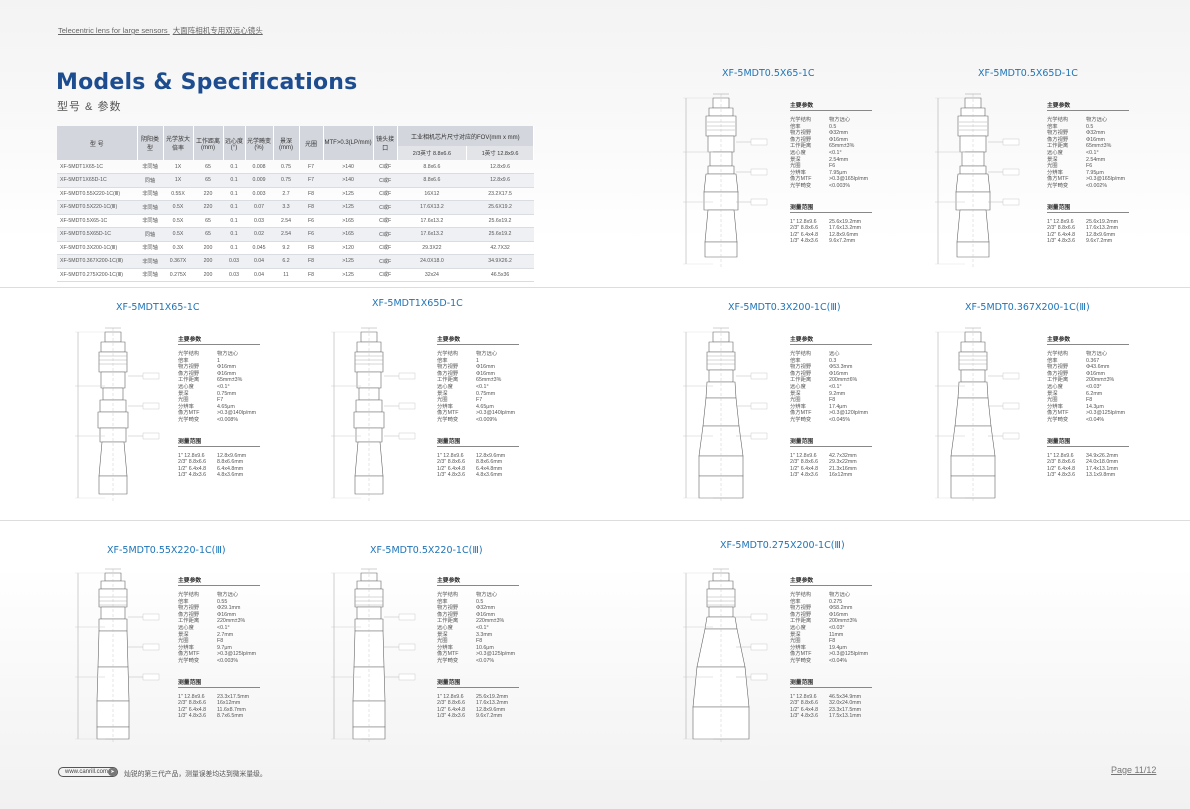  What do you see at coordinates (801, 595) in the screenshot?
I see `spec-key: 光学结构` at bounding box center [801, 595].